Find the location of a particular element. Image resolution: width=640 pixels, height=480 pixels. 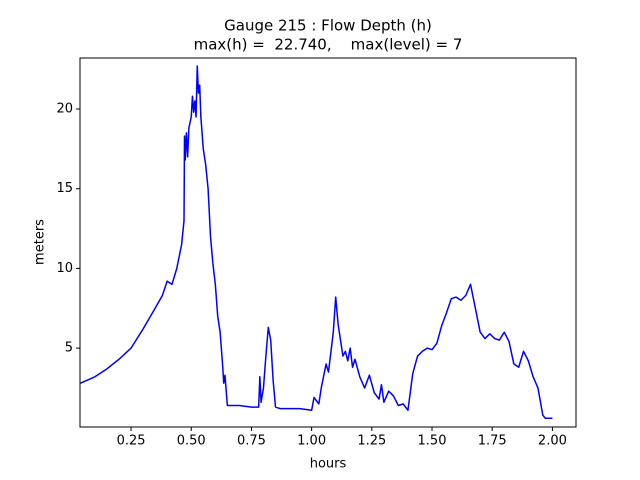

x-tick-label: 1.75 is located at coordinates (492, 441).